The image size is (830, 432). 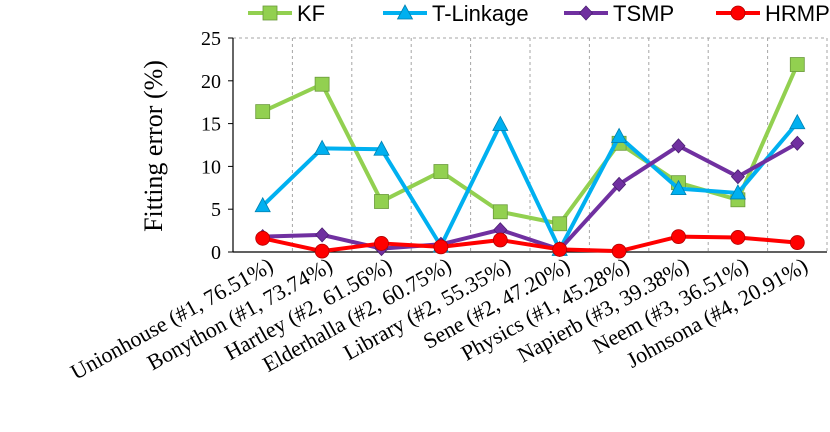 What do you see at coordinates (311, 13) in the screenshot?
I see `legend-label: KF` at bounding box center [311, 13].